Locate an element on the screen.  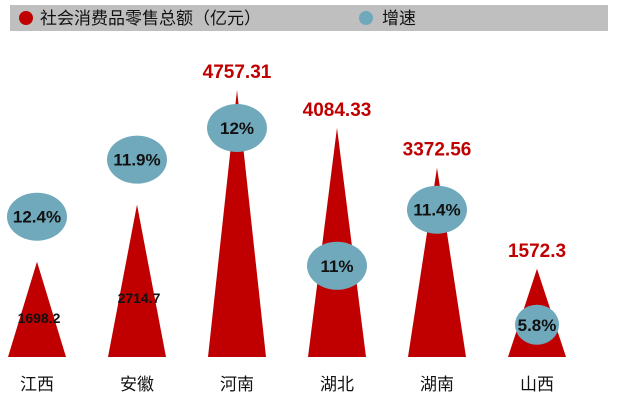
growth-marker-jiangxi is located at coordinates (37, 216).